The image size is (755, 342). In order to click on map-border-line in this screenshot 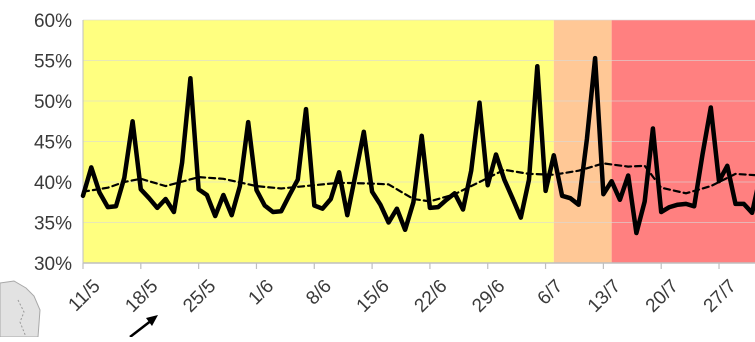, I will do `click(22, 318)`.